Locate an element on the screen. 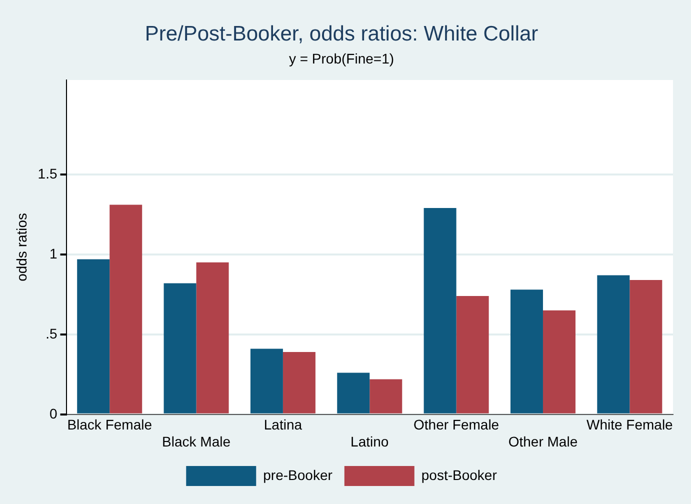  y-tick-label: 1 is located at coordinates (53, 253).